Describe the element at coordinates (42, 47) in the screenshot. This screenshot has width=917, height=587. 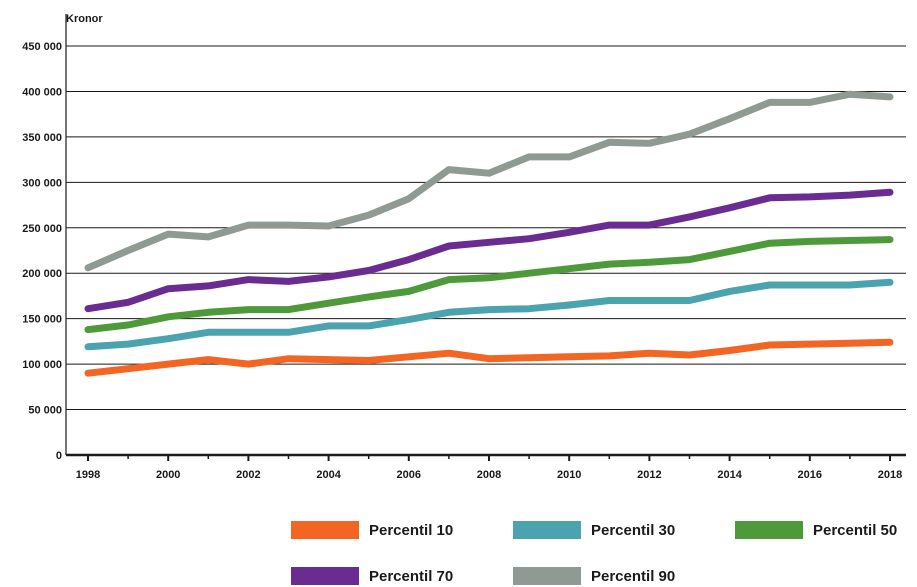
I see `y-tick-label: 450 000` at that location.